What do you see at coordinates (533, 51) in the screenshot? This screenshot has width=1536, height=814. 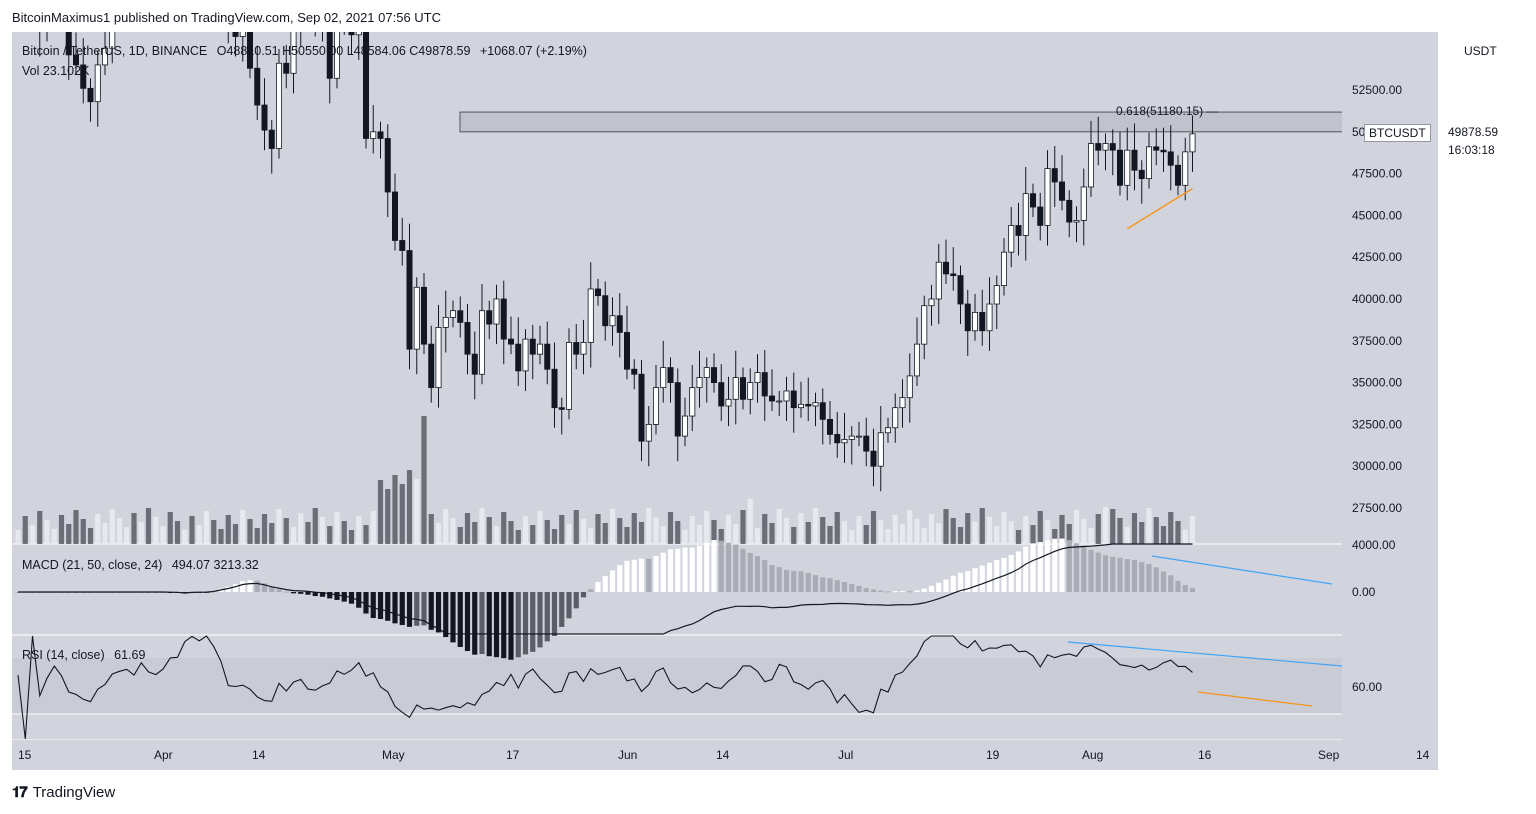 I see `legend-change: +1068.07 (+2.19%)` at bounding box center [533, 51].